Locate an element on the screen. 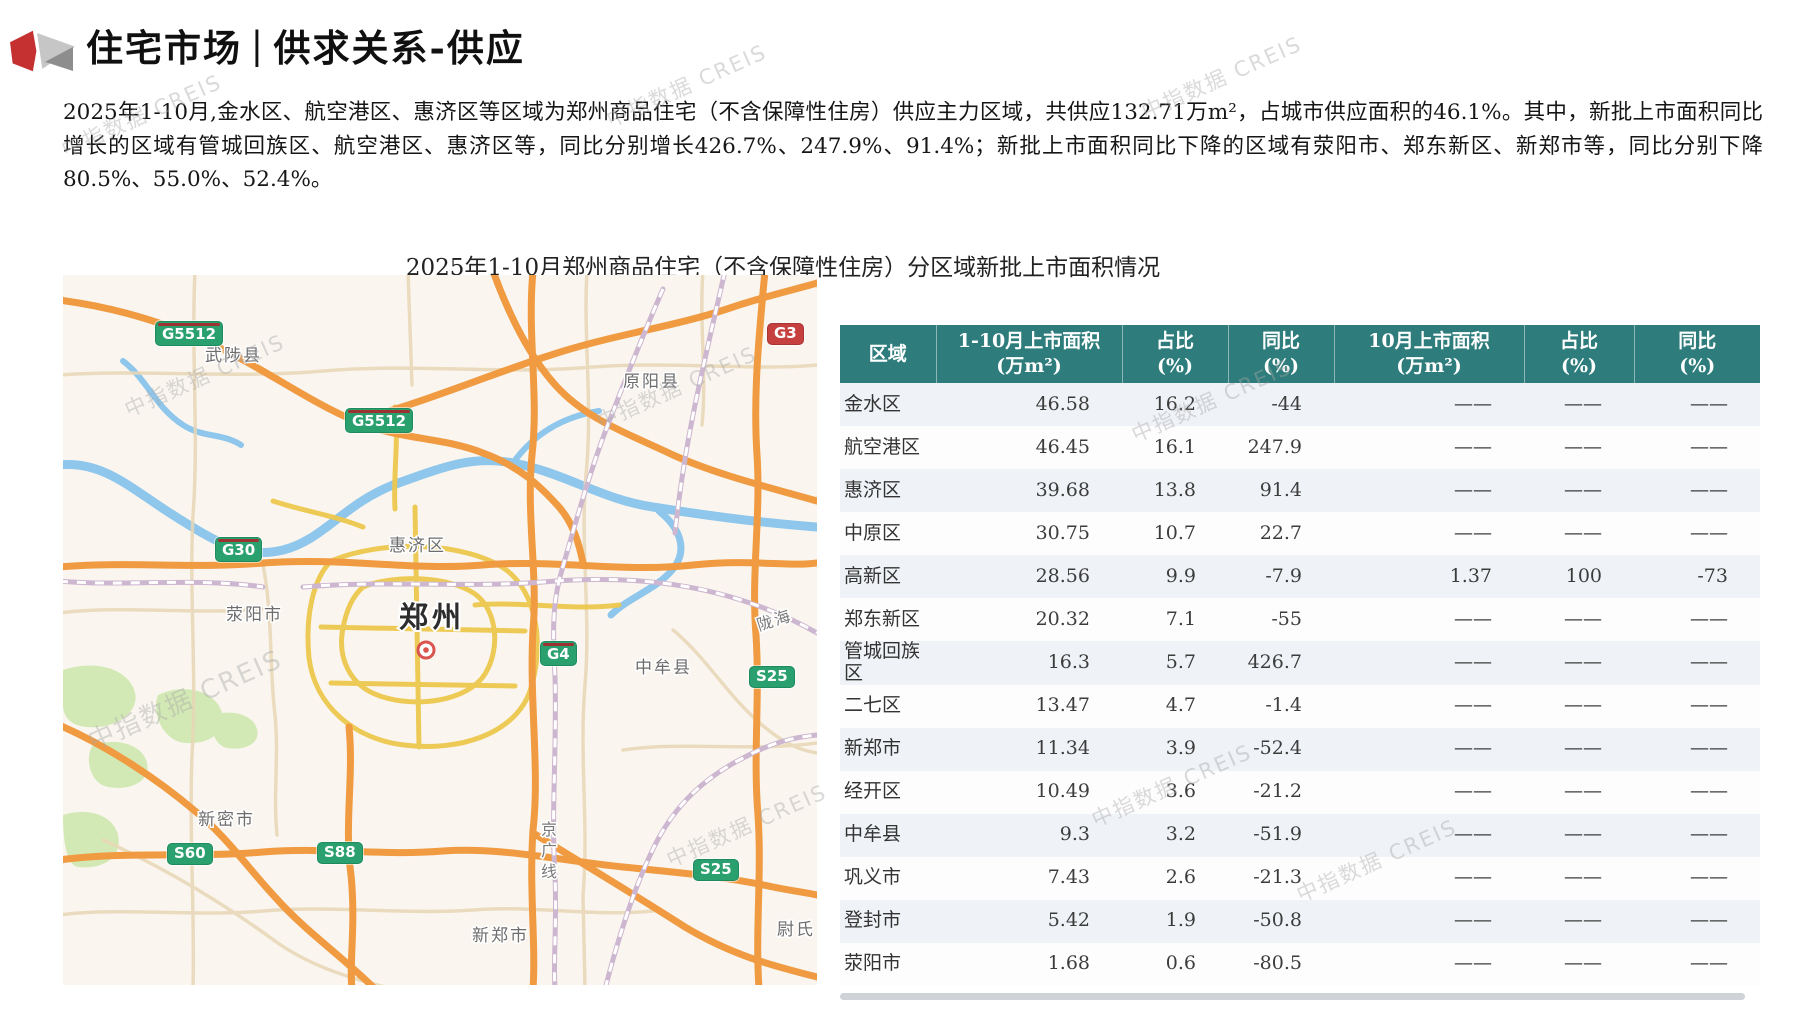  cell-value: 426.7 is located at coordinates (1274, 661).